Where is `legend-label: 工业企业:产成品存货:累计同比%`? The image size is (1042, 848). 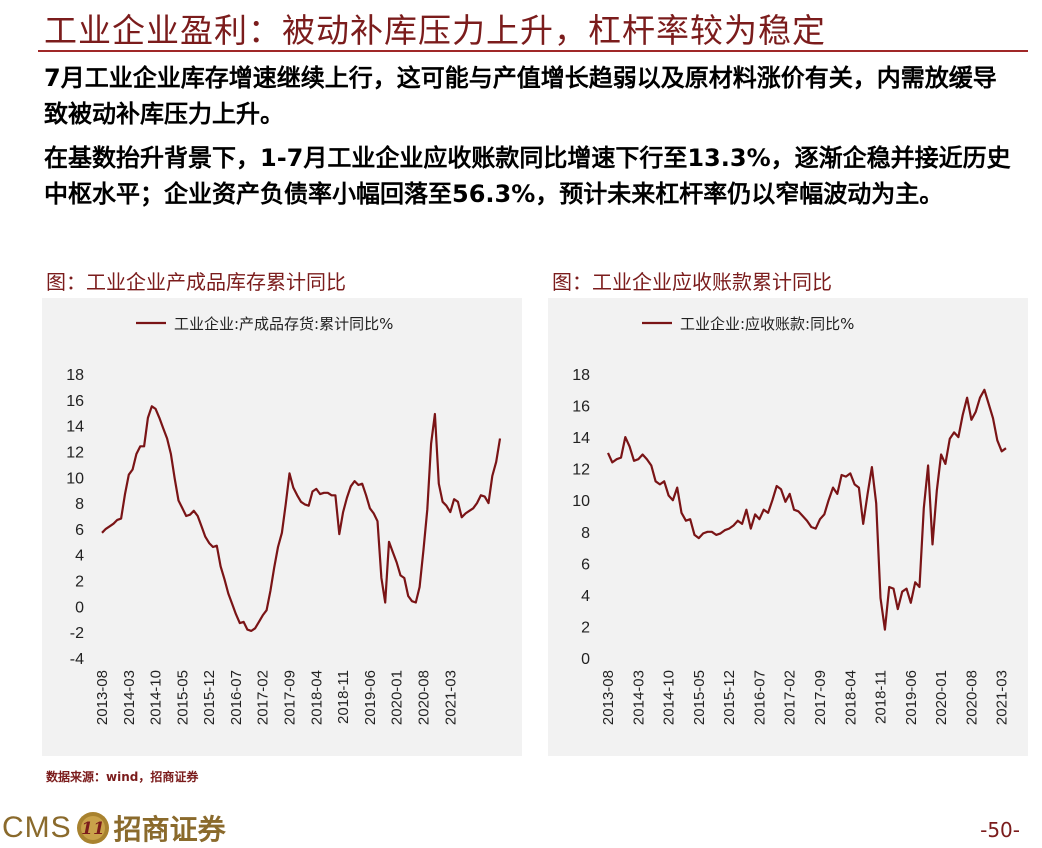 legend-label: 工业企业:产成品存货:累计同比% is located at coordinates (283, 324).